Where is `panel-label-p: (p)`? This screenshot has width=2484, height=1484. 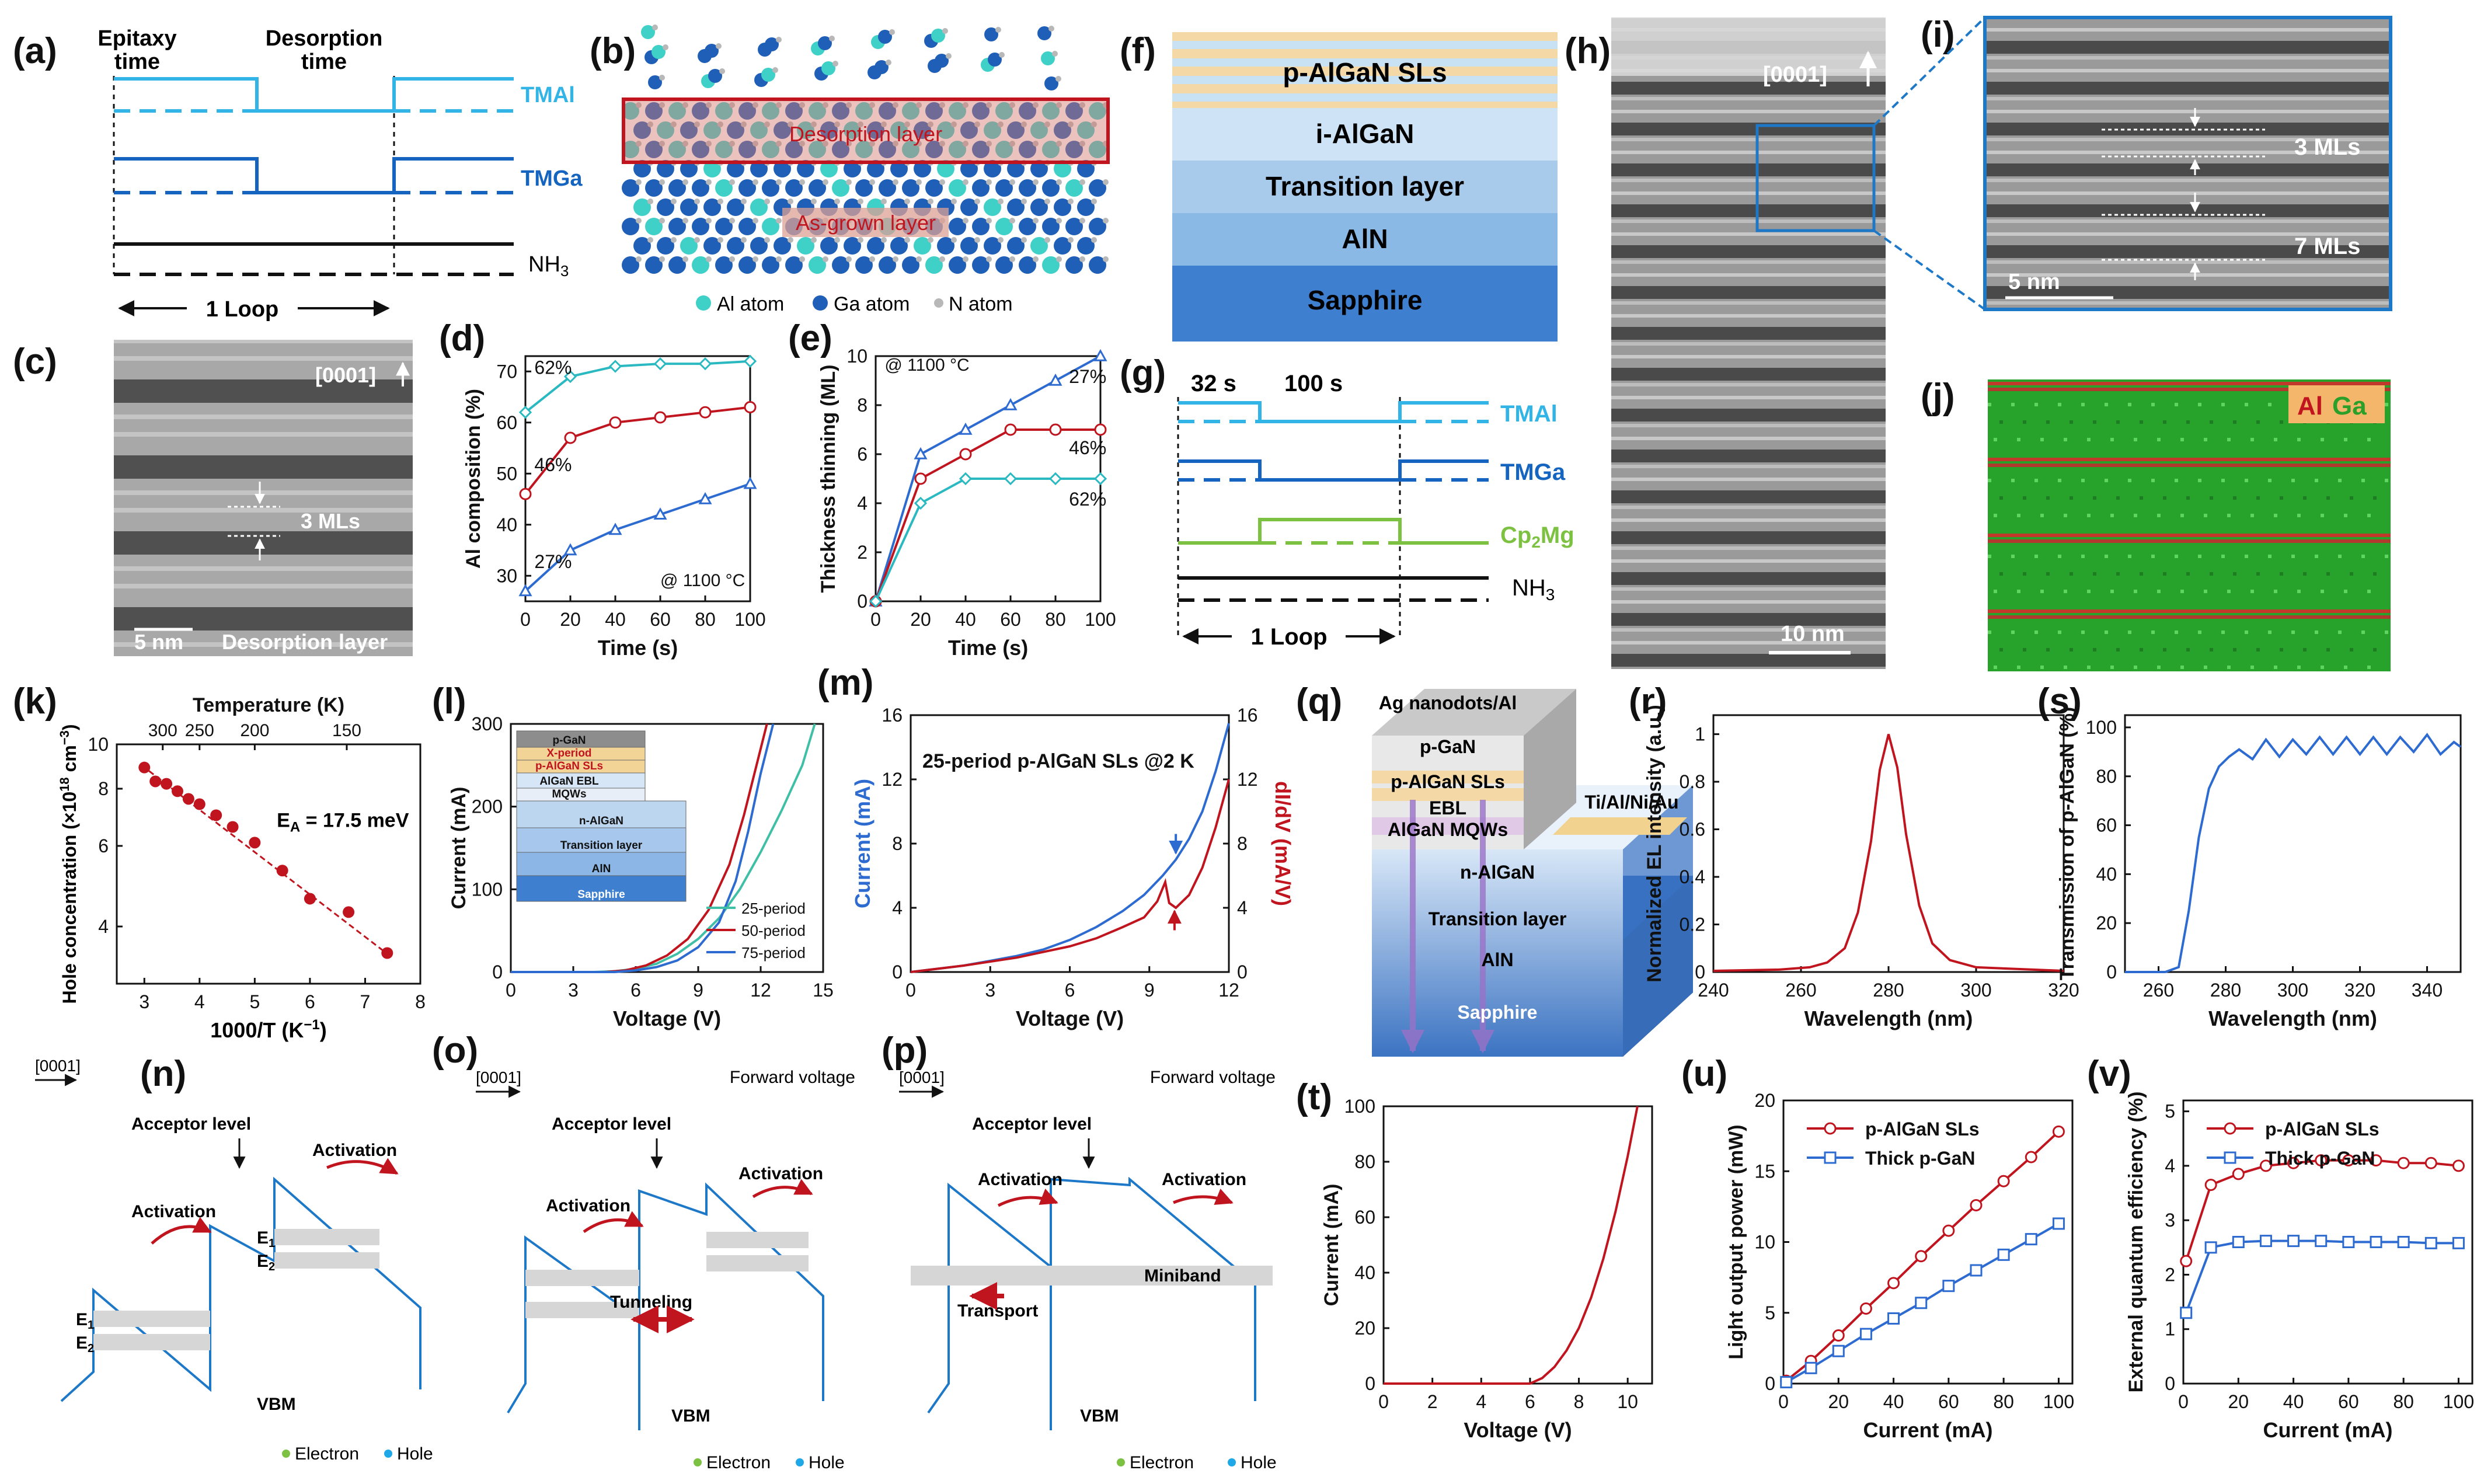
panel-label-p: (p) is located at coordinates (905, 1050).